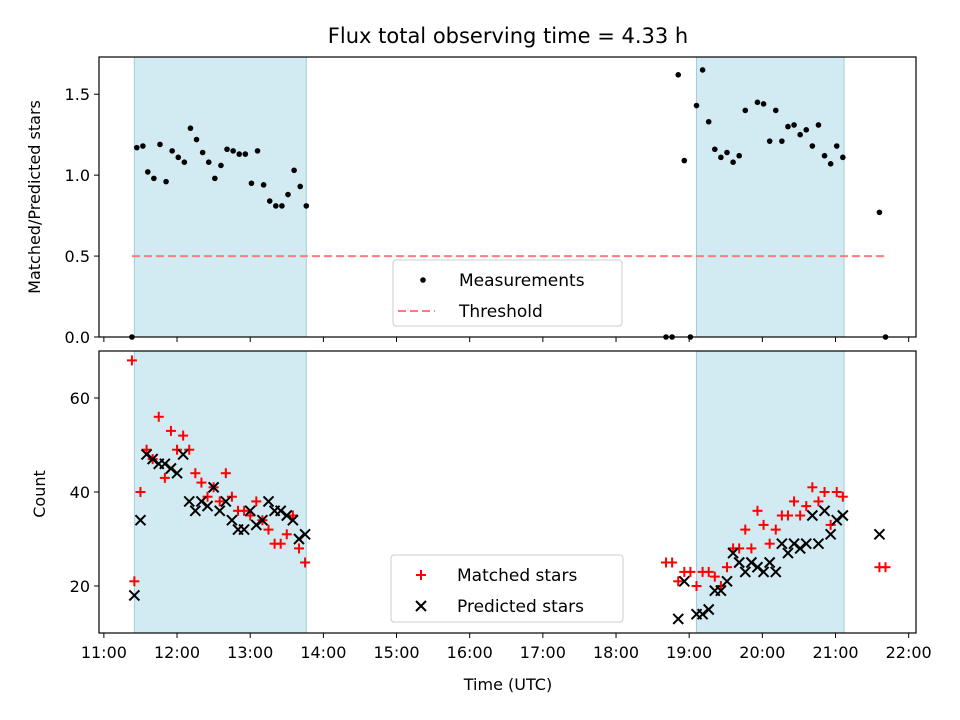 The width and height of the screenshot is (960, 720). I want to click on bottom-xlabel: Time (UTC), so click(507, 684).